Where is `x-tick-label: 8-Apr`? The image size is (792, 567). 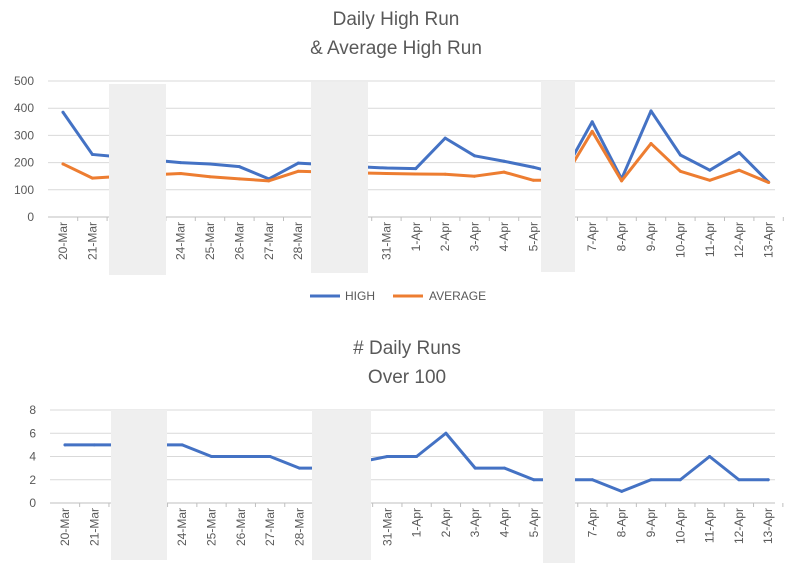
x-tick-label: 8-Apr is located at coordinates (622, 236).